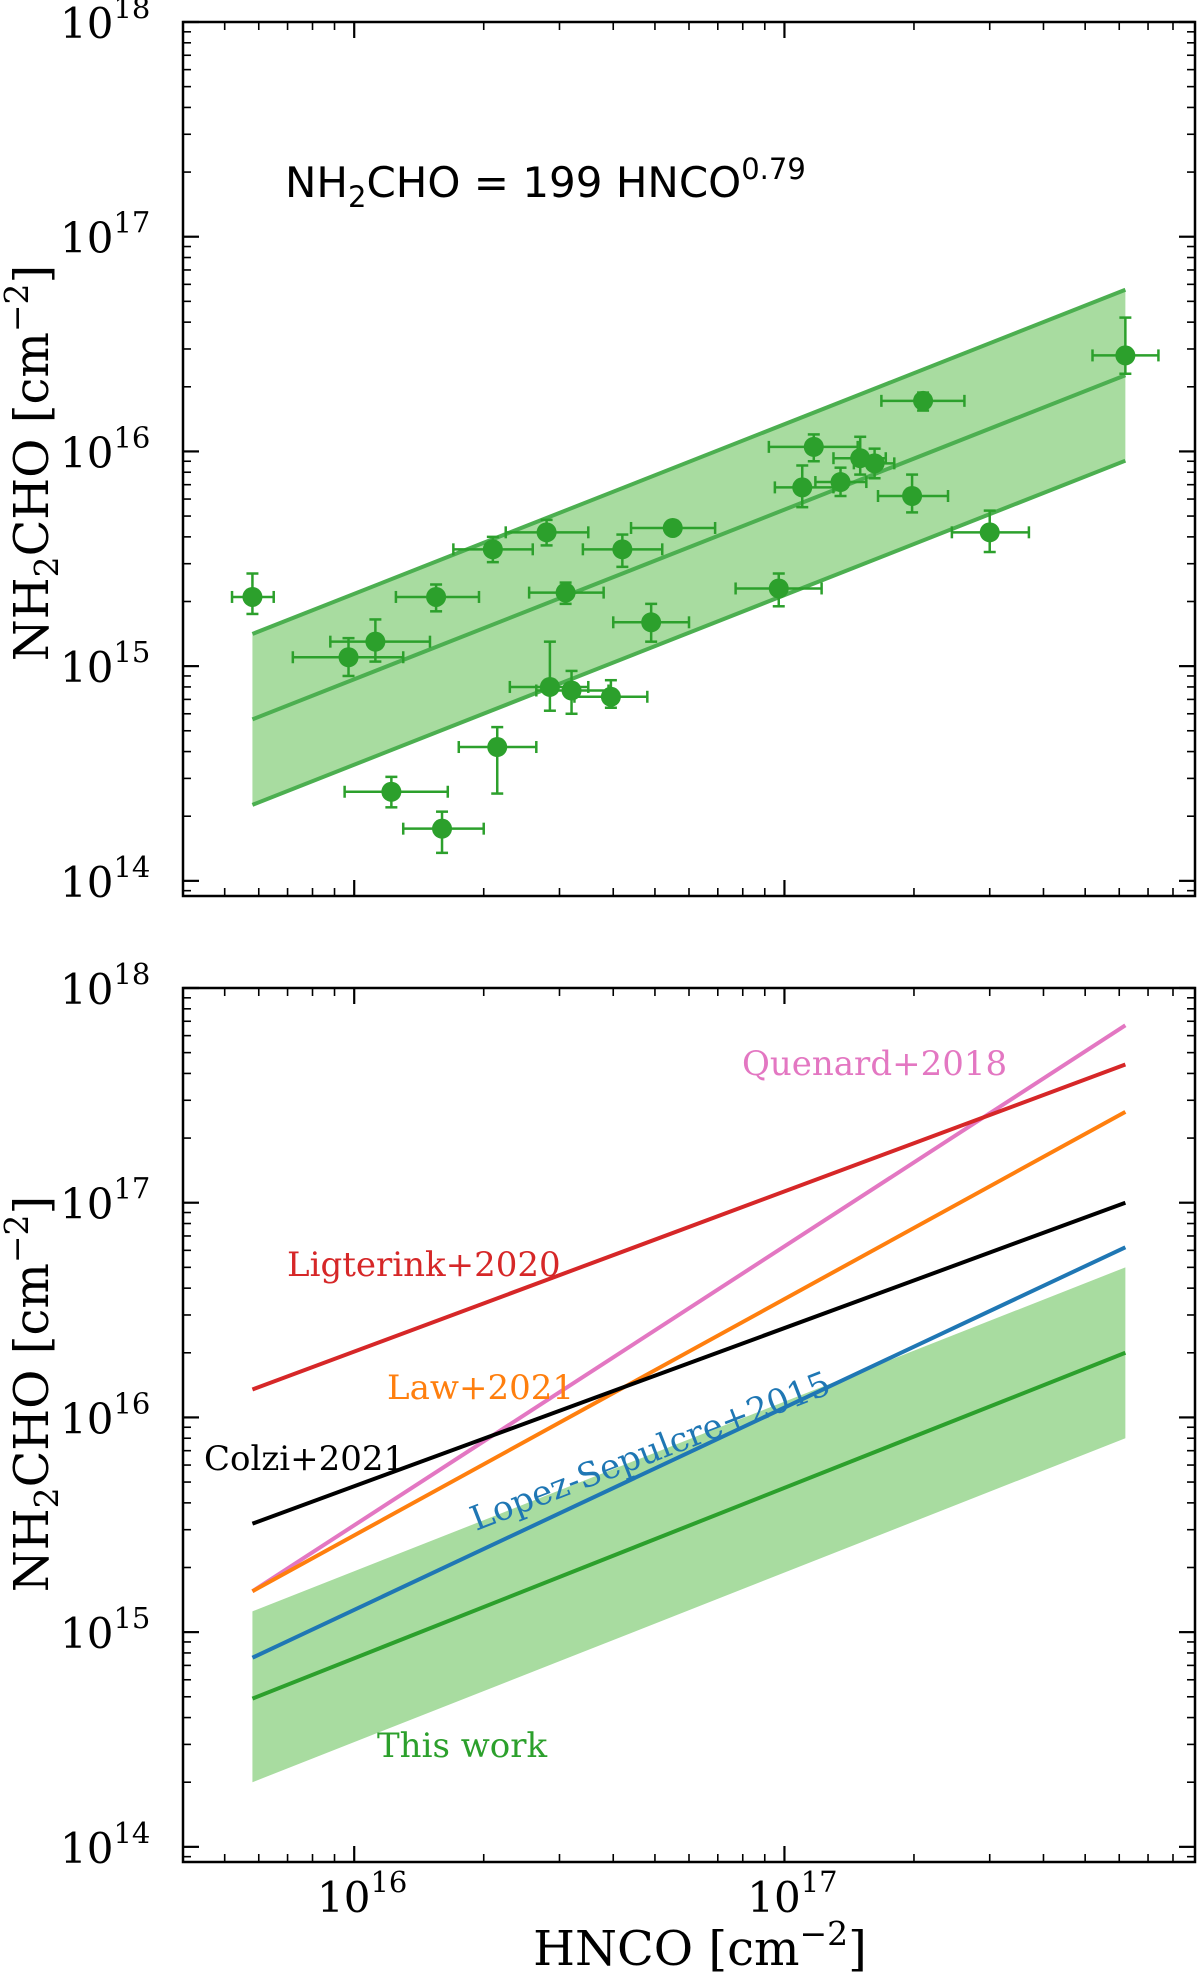 The height and width of the screenshot is (1977, 1200). Describe the element at coordinates (424, 1265) in the screenshot. I see `series-label-ligterink-2020: Ligterink+2020` at that location.